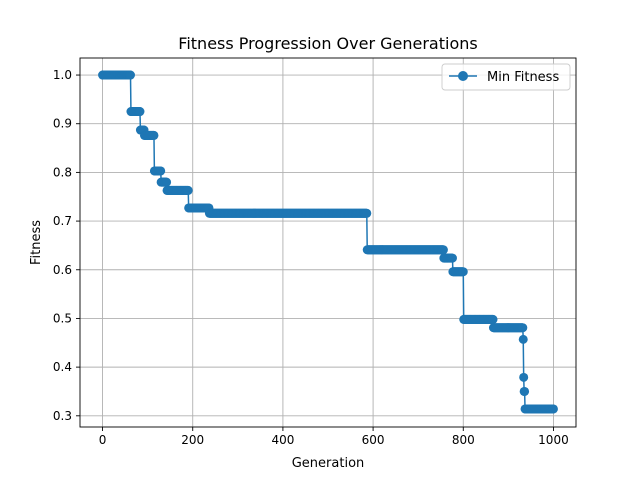  I want to click on legend-marker-sample, so click(463, 76).